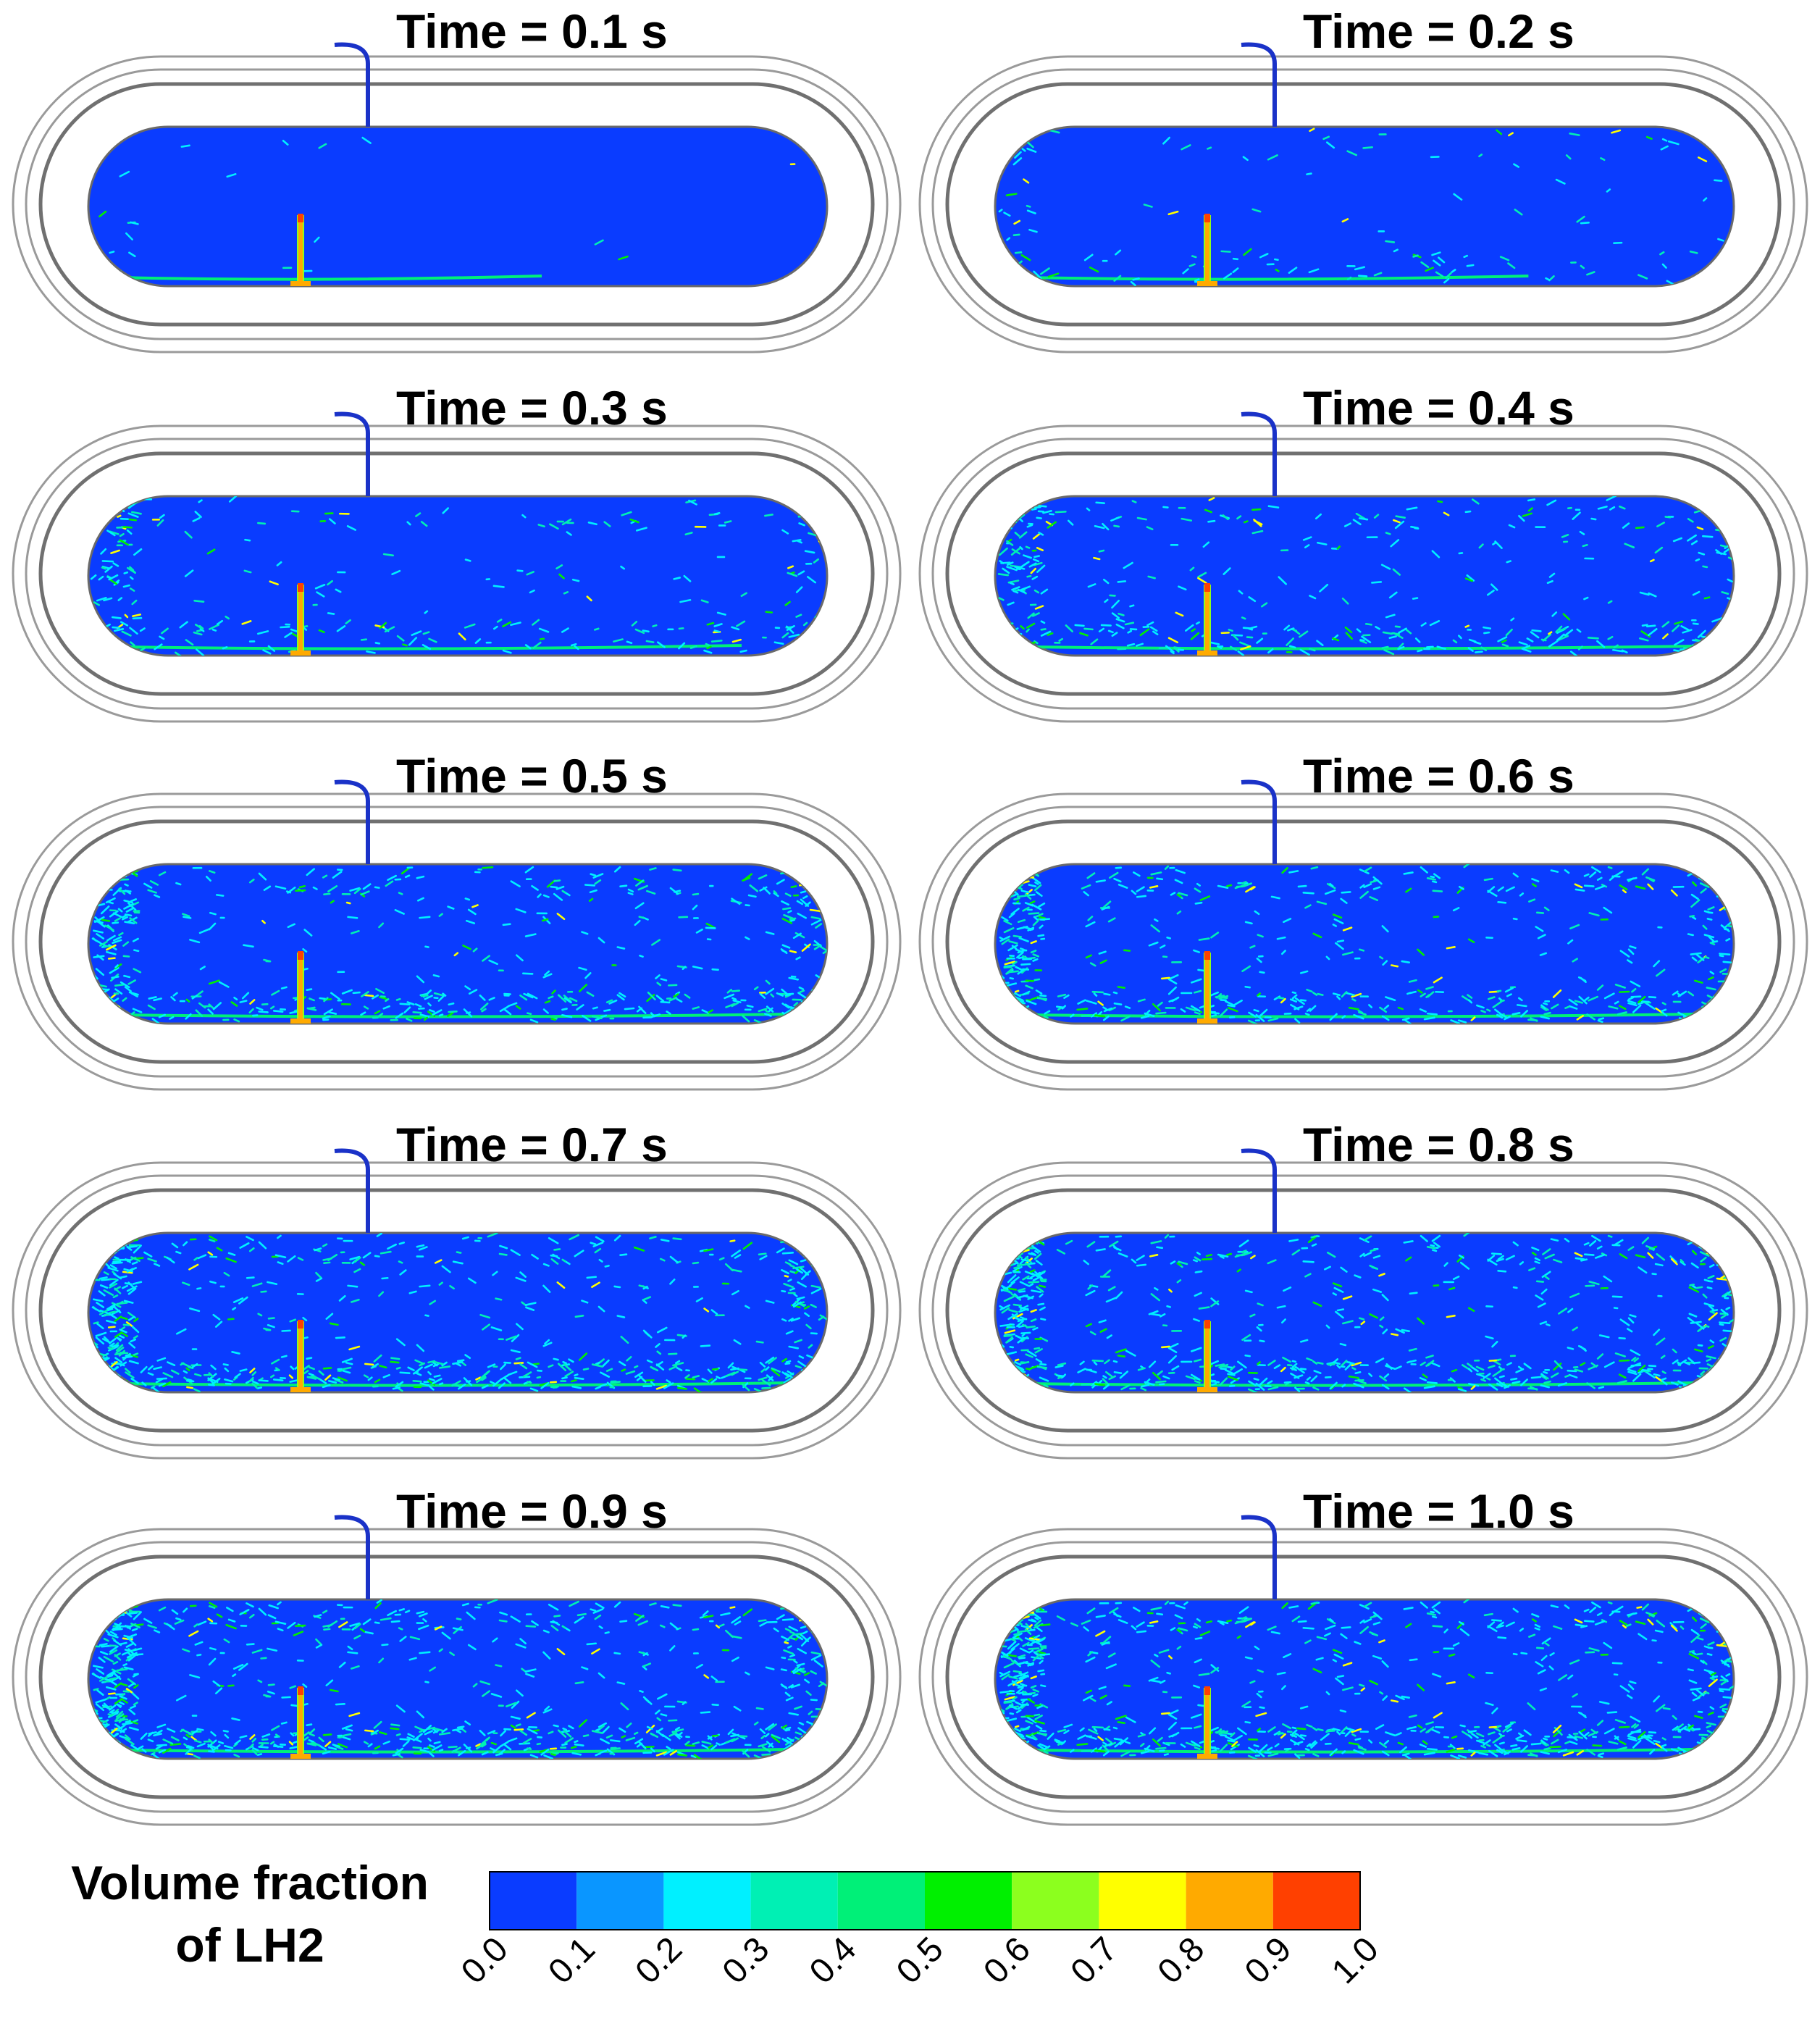 This screenshot has height=2021, width=1820. I want to click on vapor-distribution, so click(458, 576).